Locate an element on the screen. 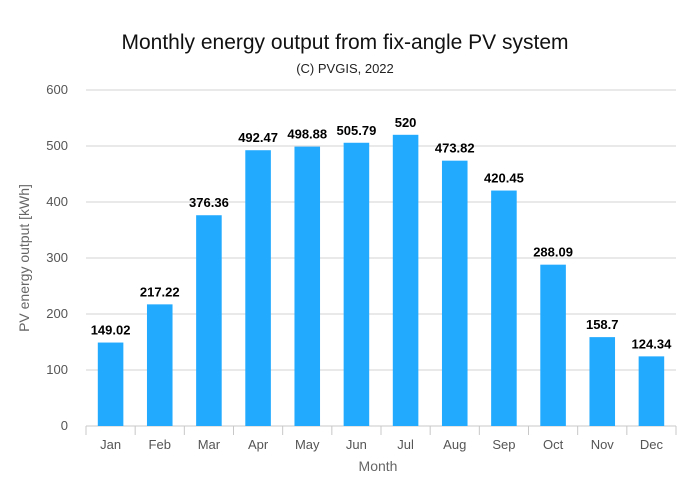  x-axis-ticks: Jan Feb Mar Apr May Jun Jul Aug Sep Oct Nov Dec is located at coordinates (381, 444).